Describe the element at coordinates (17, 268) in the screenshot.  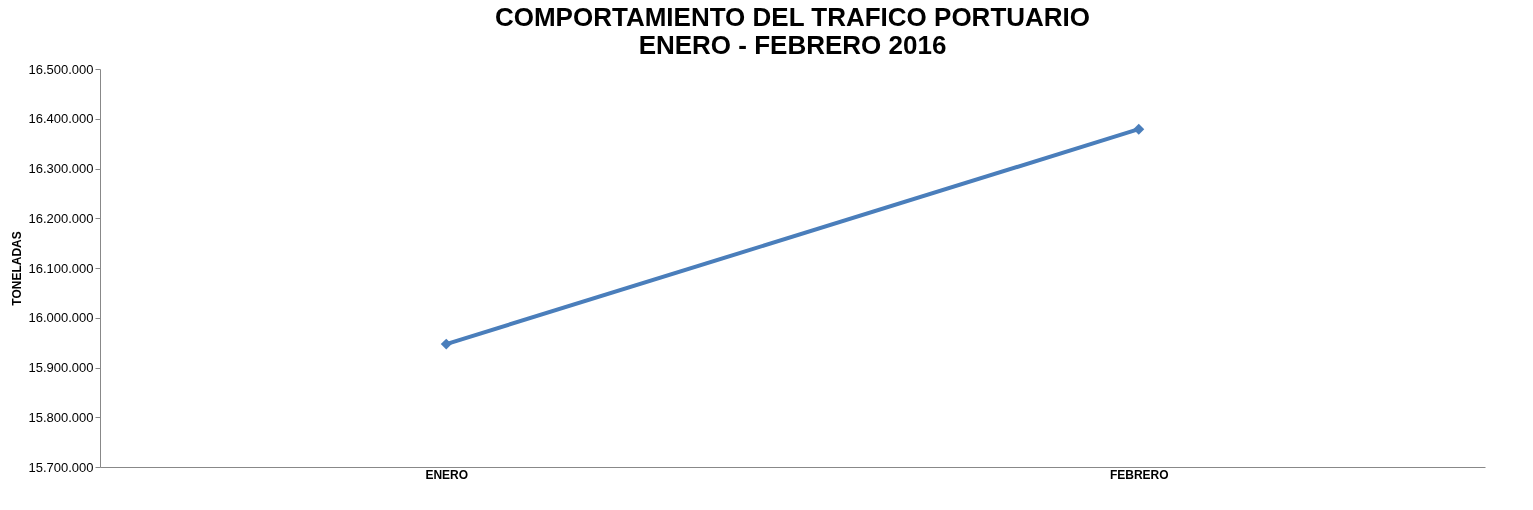
I see `y-axis-title: TONELADAS` at that location.